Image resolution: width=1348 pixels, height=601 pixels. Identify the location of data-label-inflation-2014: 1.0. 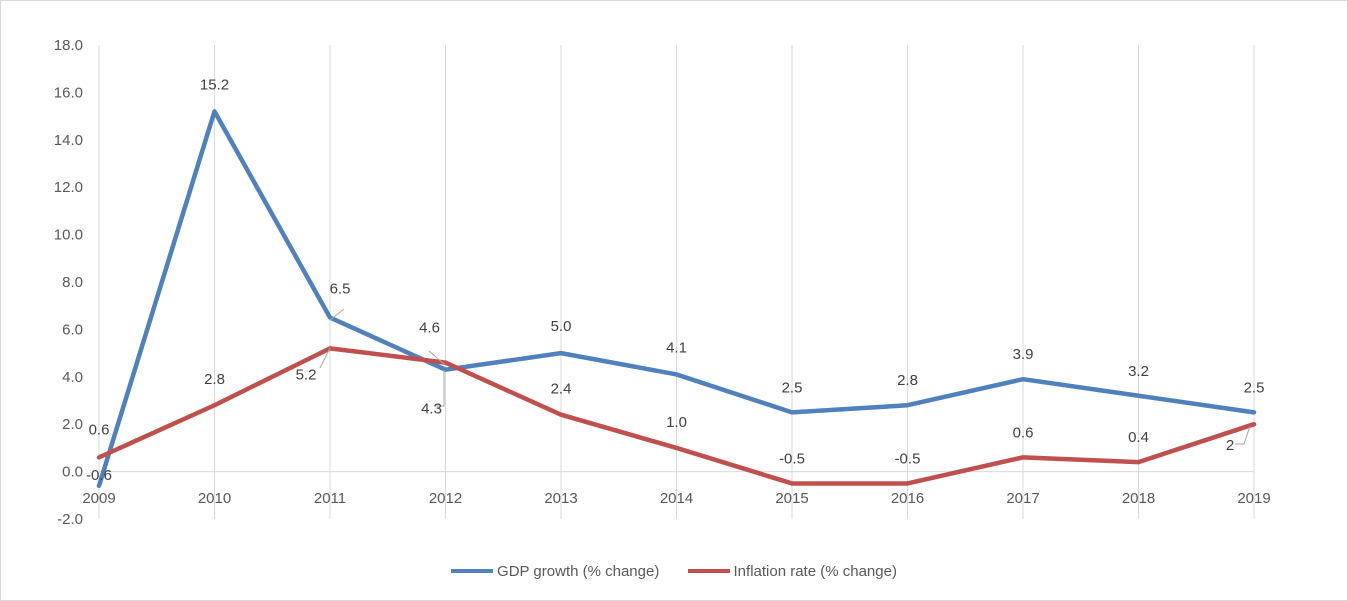
(676, 422).